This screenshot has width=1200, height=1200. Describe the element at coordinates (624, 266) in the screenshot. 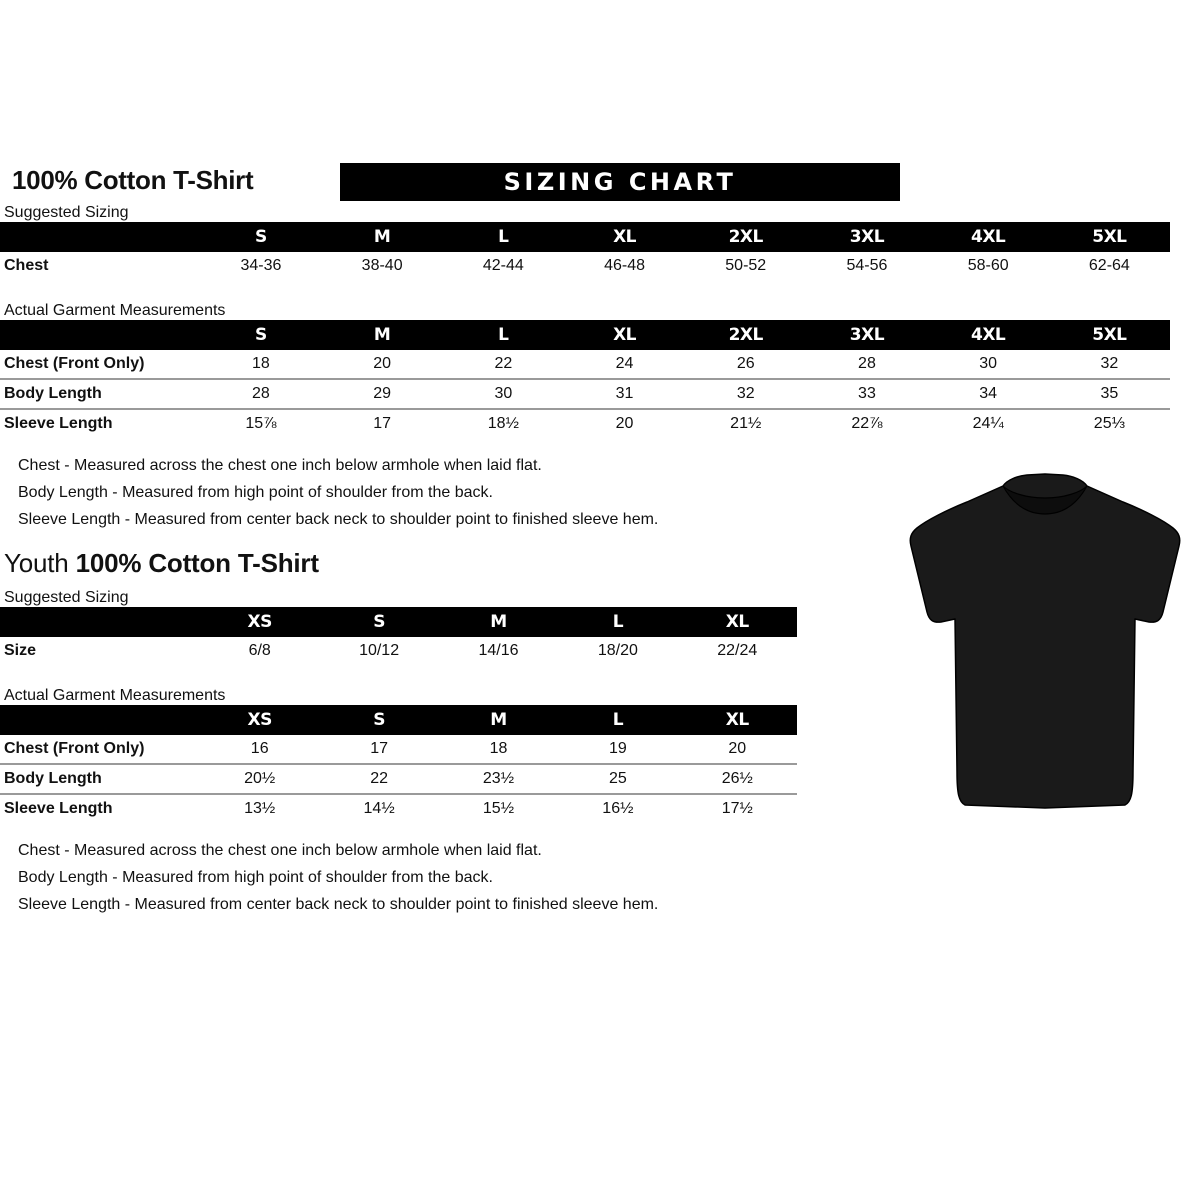

I see `cell: 46-48` at that location.